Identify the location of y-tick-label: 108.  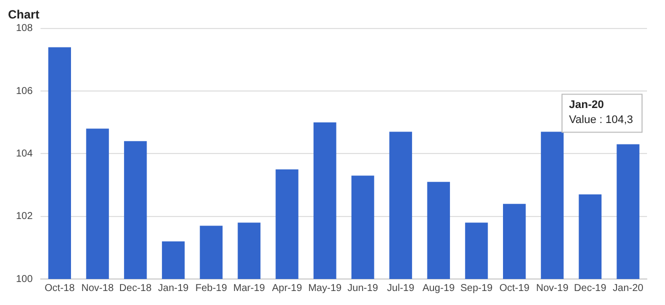
(25, 28).